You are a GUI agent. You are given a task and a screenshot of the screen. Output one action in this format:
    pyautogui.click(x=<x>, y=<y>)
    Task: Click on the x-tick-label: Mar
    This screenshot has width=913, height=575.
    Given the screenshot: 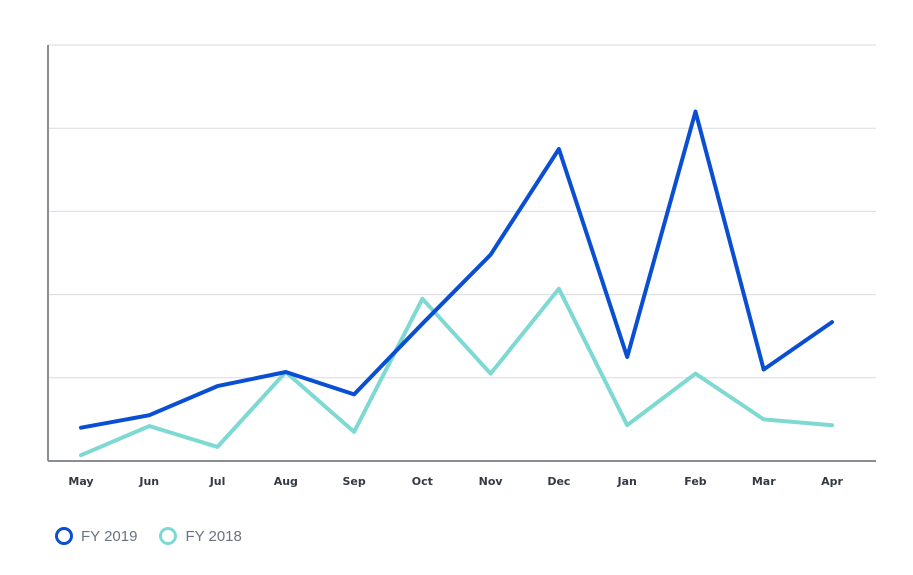 What is the action you would take?
    pyautogui.click(x=764, y=481)
    